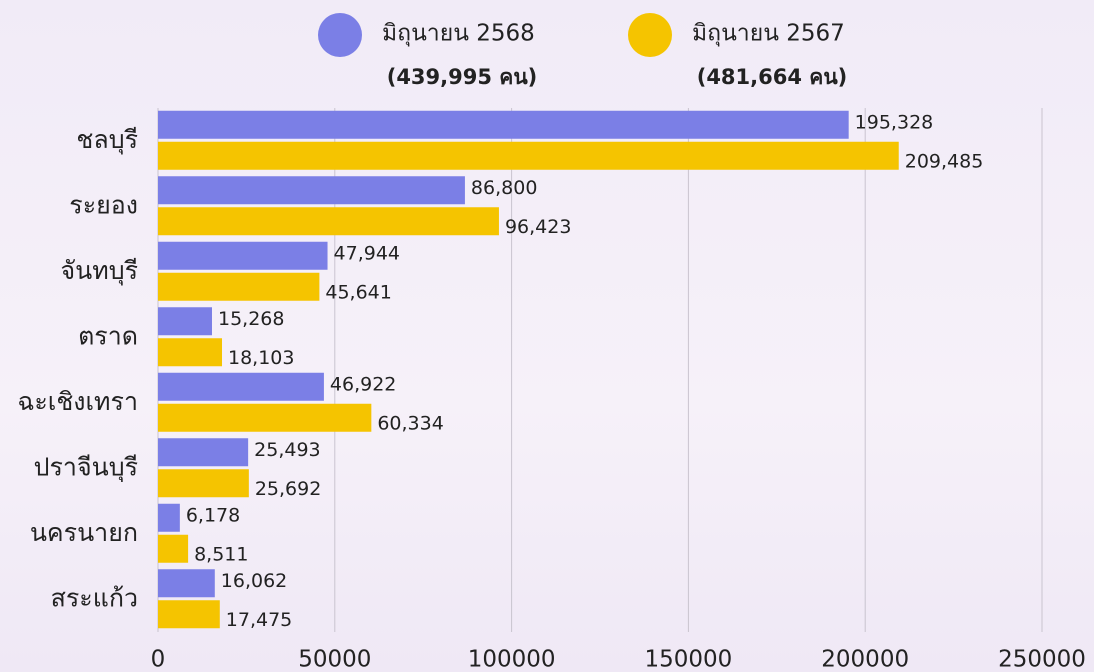 The image size is (1094, 672). I want to click on y-tick-label: ตราด, so click(108, 335).